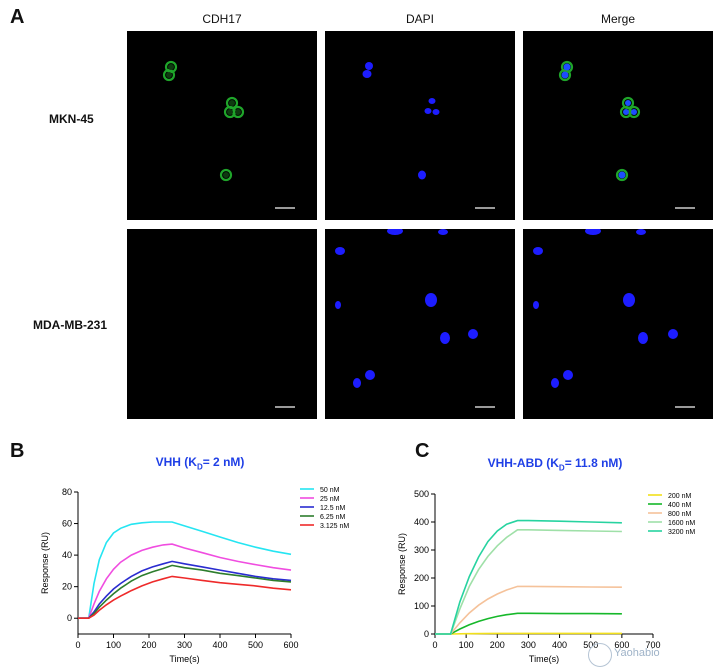 The height and width of the screenshot is (670, 718). What do you see at coordinates (523, 463) in the screenshot?
I see `chart-c-title-main: VHH-ABD (K` at bounding box center [523, 463].